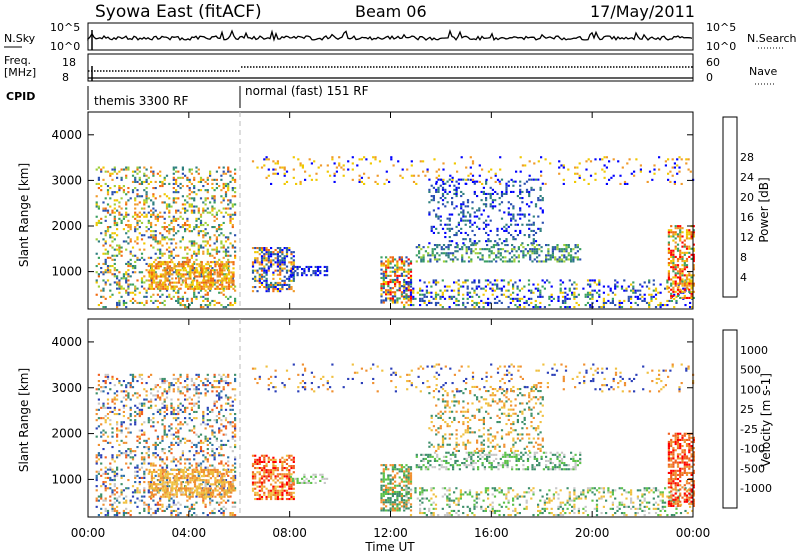 This screenshot has height=554, width=800. I want to click on nsearch-label: N.Search, so click(772, 38).